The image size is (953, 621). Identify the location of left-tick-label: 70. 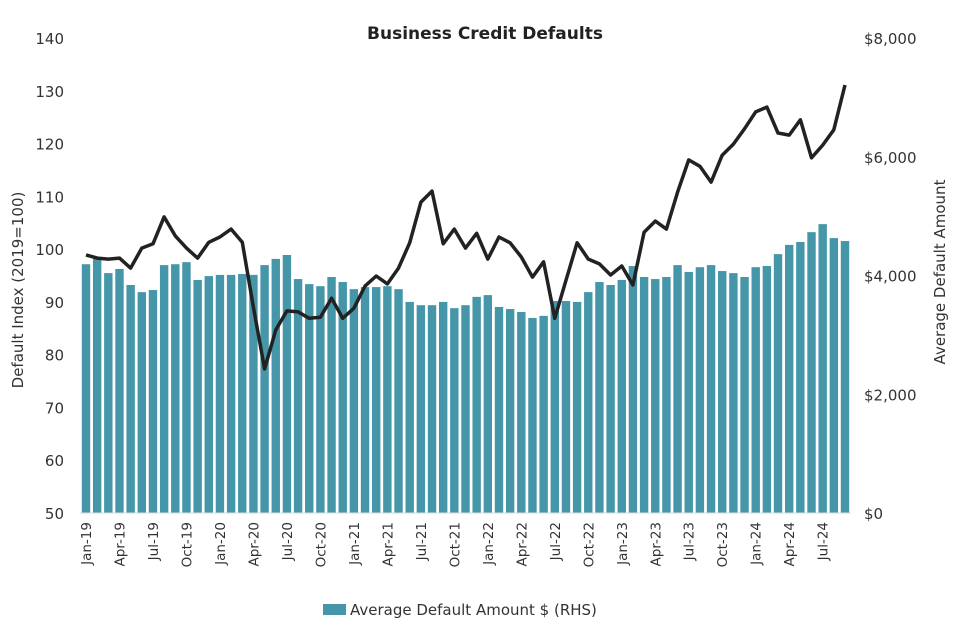
(54, 408).